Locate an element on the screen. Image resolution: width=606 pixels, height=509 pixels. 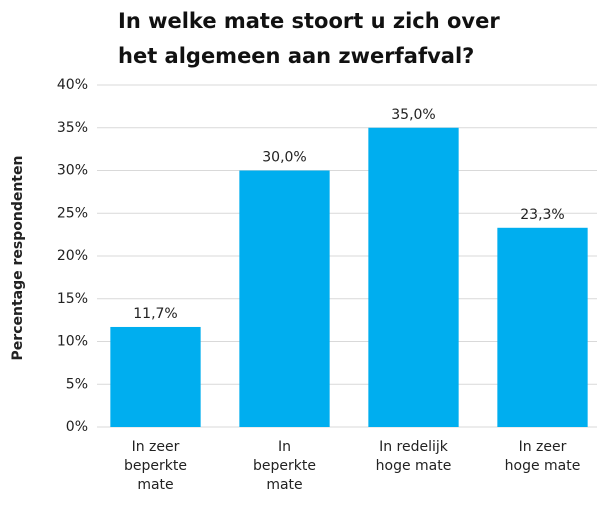
data-label: 23,3% is located at coordinates (542, 215).